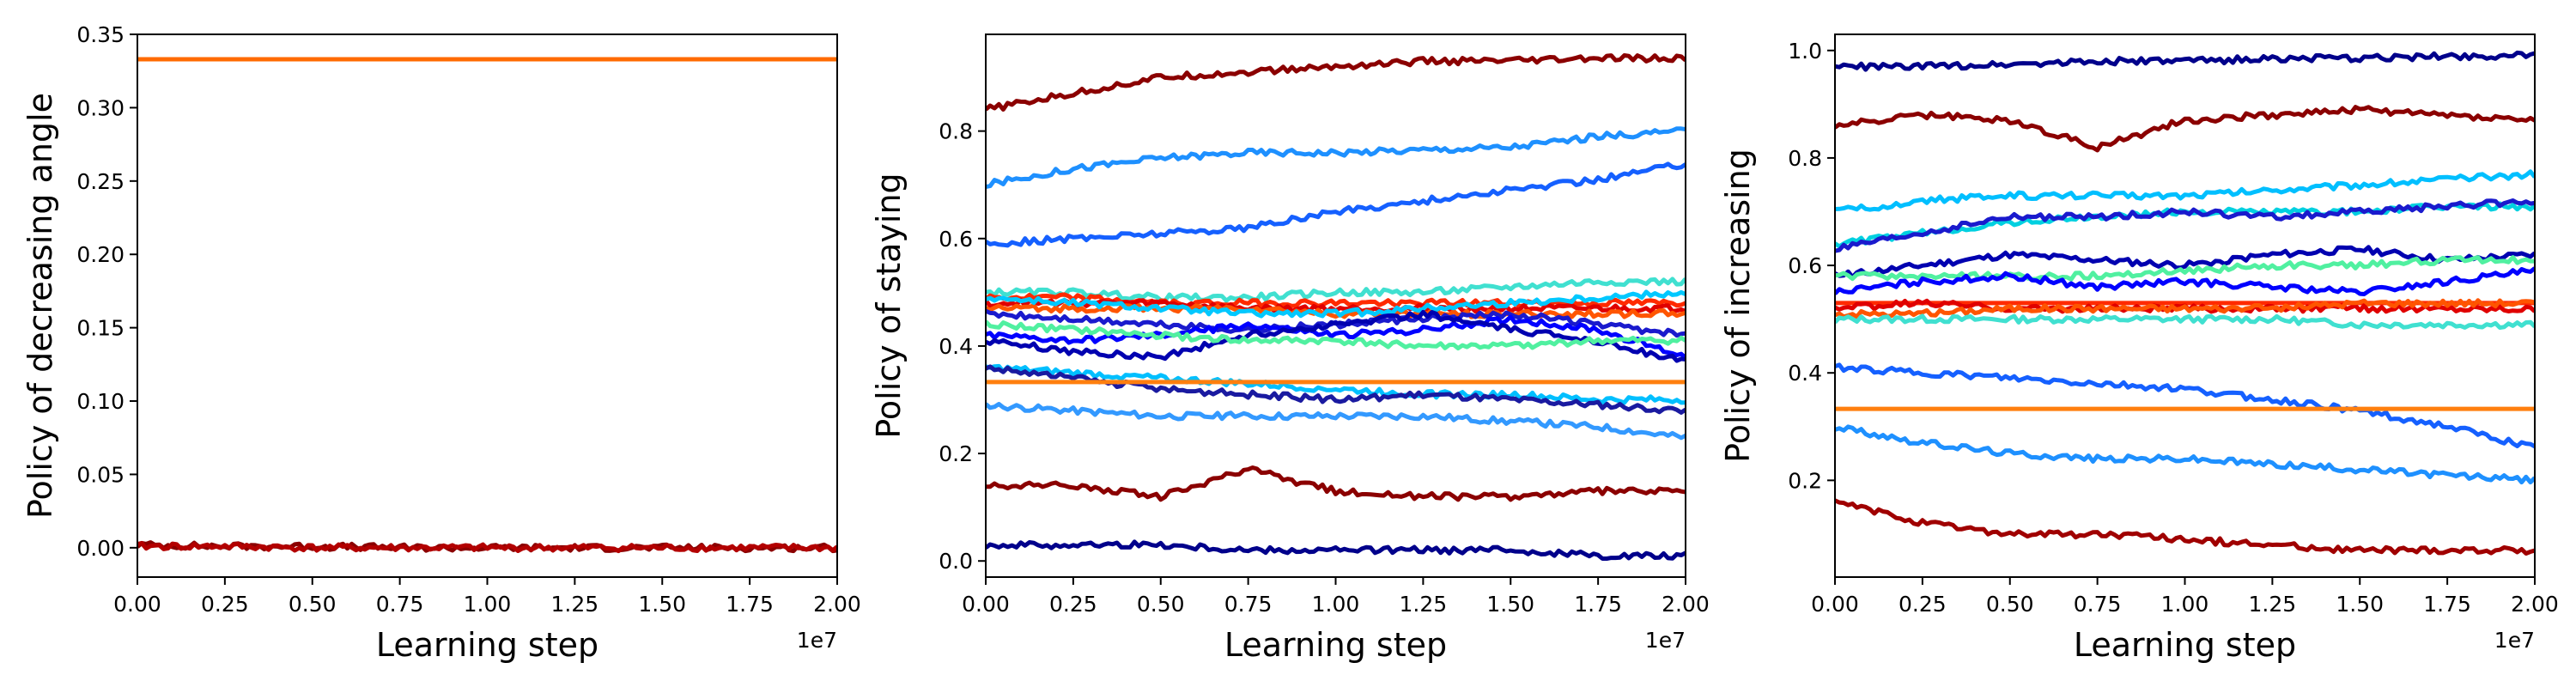 Image resolution: width=2576 pixels, height=687 pixels. What do you see at coordinates (101, 401) in the screenshot?
I see `y-tick-label: 0.10` at bounding box center [101, 401].